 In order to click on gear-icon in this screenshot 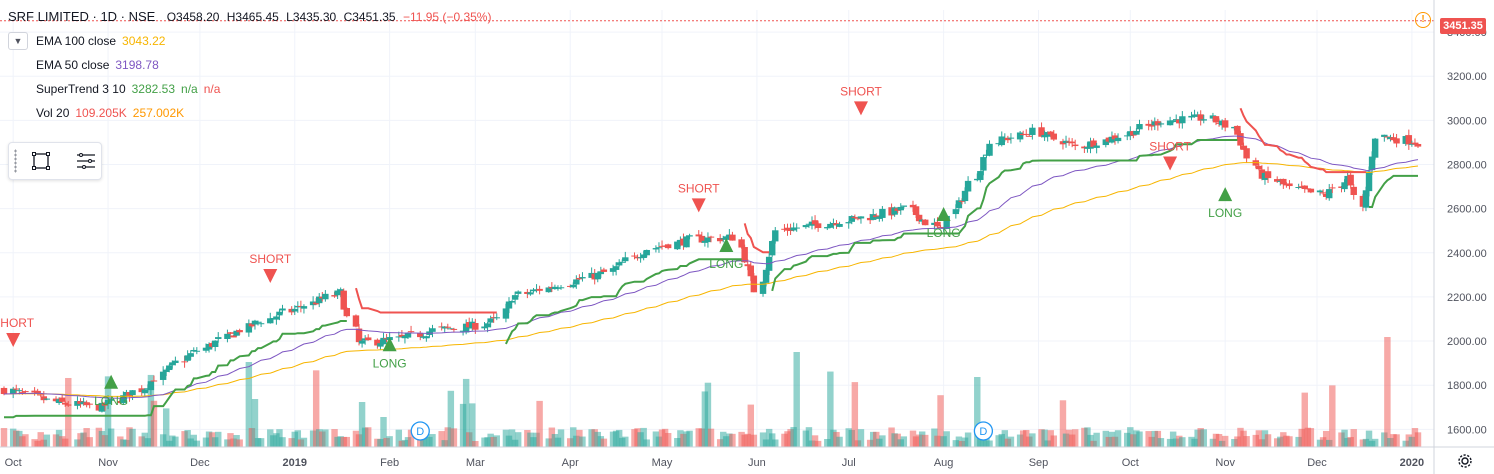, I will do `click(1465, 461)`.